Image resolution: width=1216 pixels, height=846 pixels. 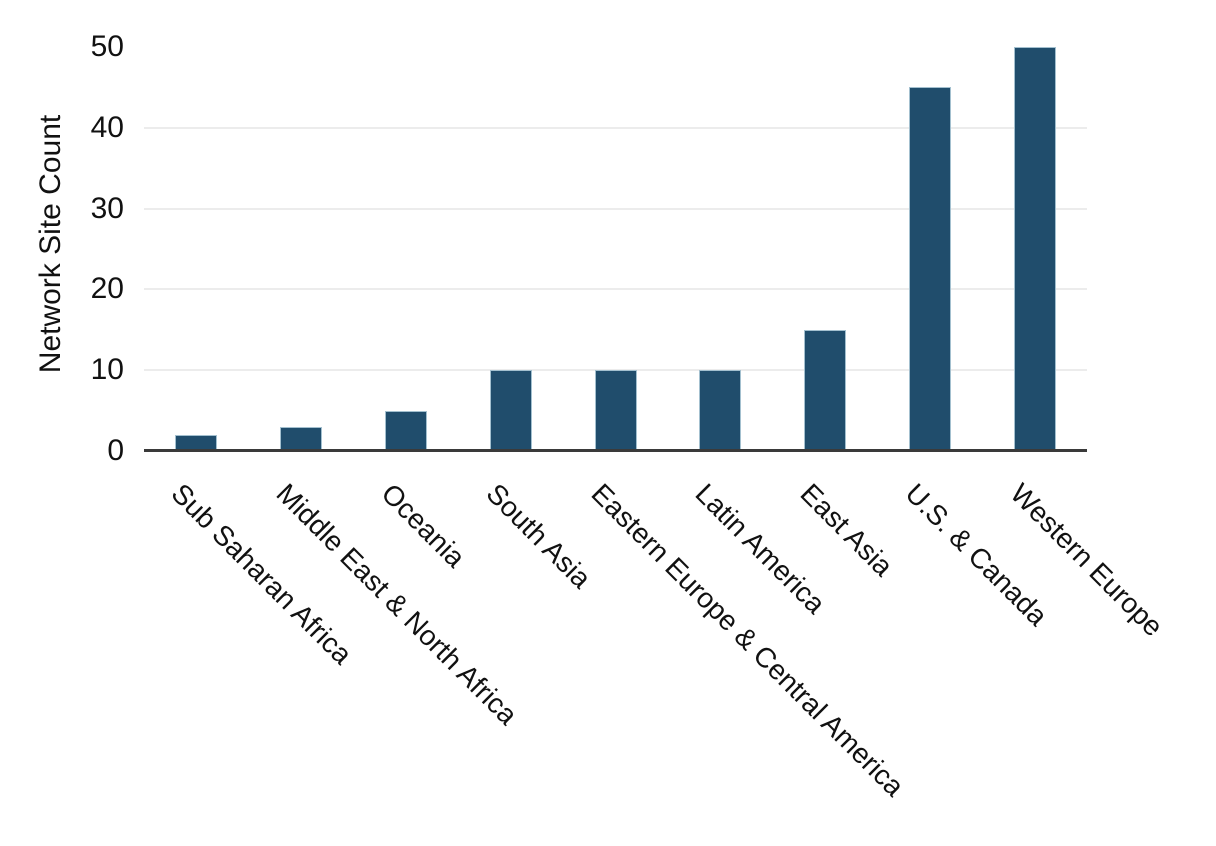 What do you see at coordinates (115, 450) in the screenshot?
I see `y-tick-label: 0` at bounding box center [115, 450].